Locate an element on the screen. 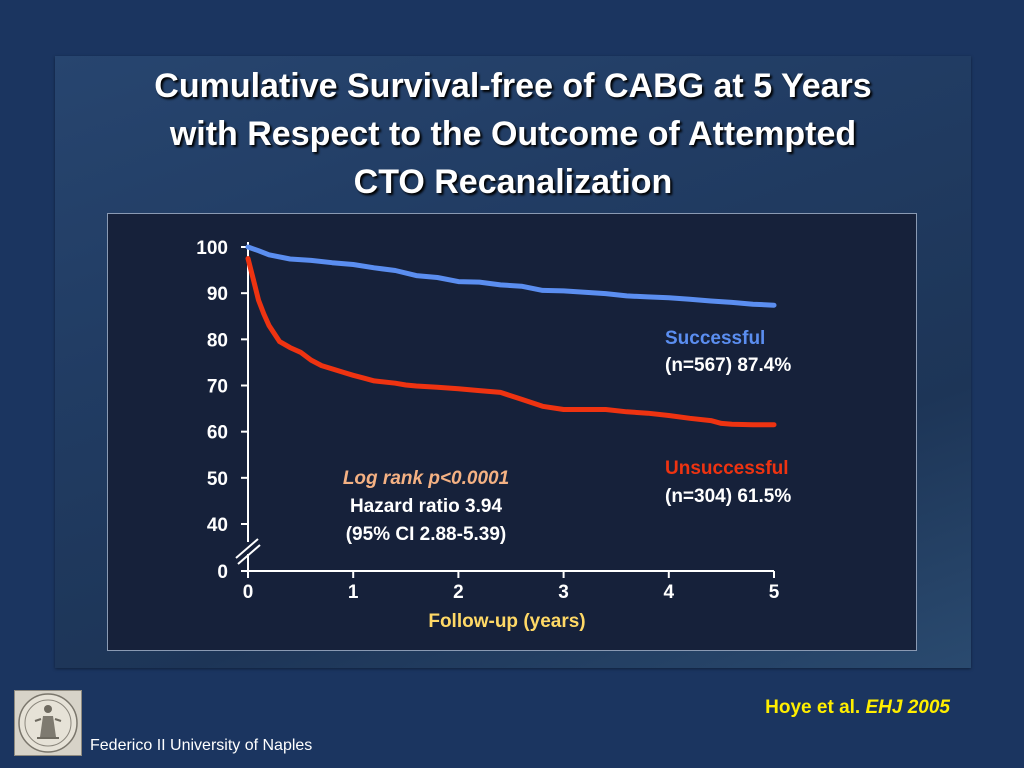  y-tick-label: 0 is located at coordinates (222, 572).